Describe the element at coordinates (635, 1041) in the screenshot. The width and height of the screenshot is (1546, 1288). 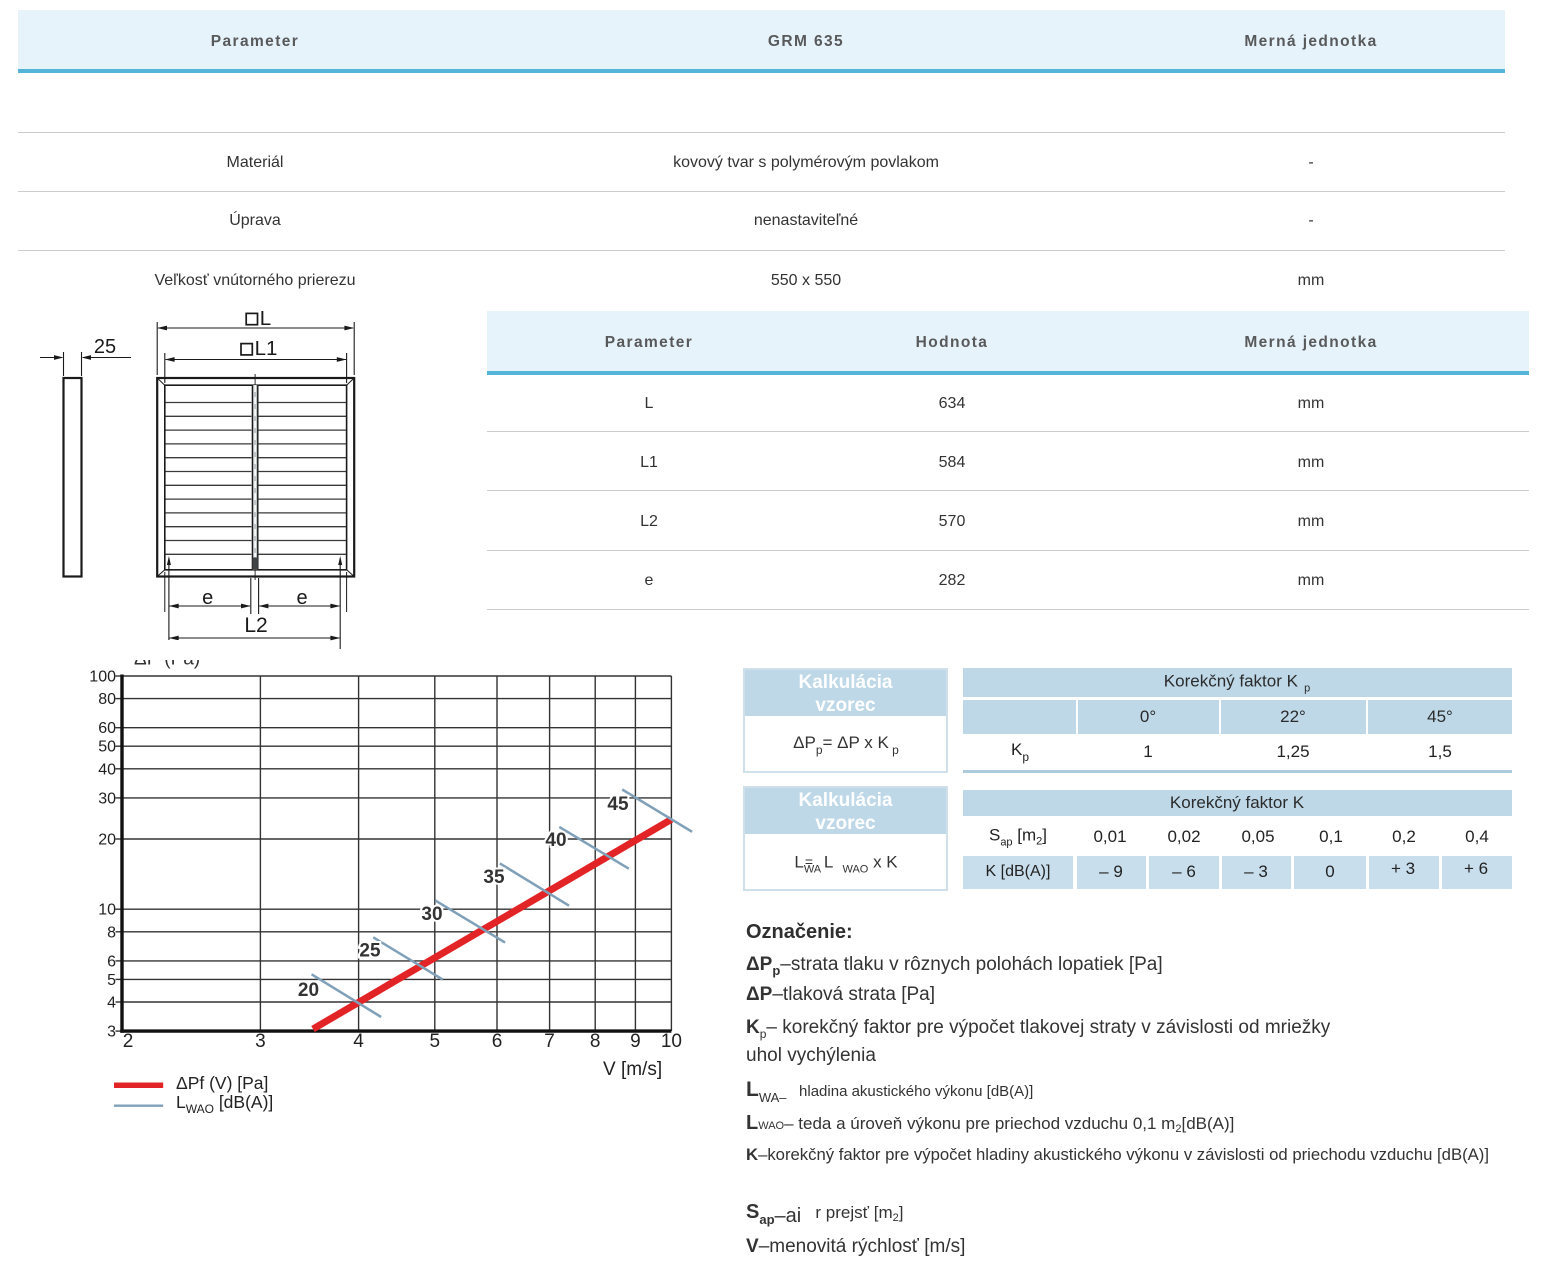
I see `svg-text: 9` at that location.